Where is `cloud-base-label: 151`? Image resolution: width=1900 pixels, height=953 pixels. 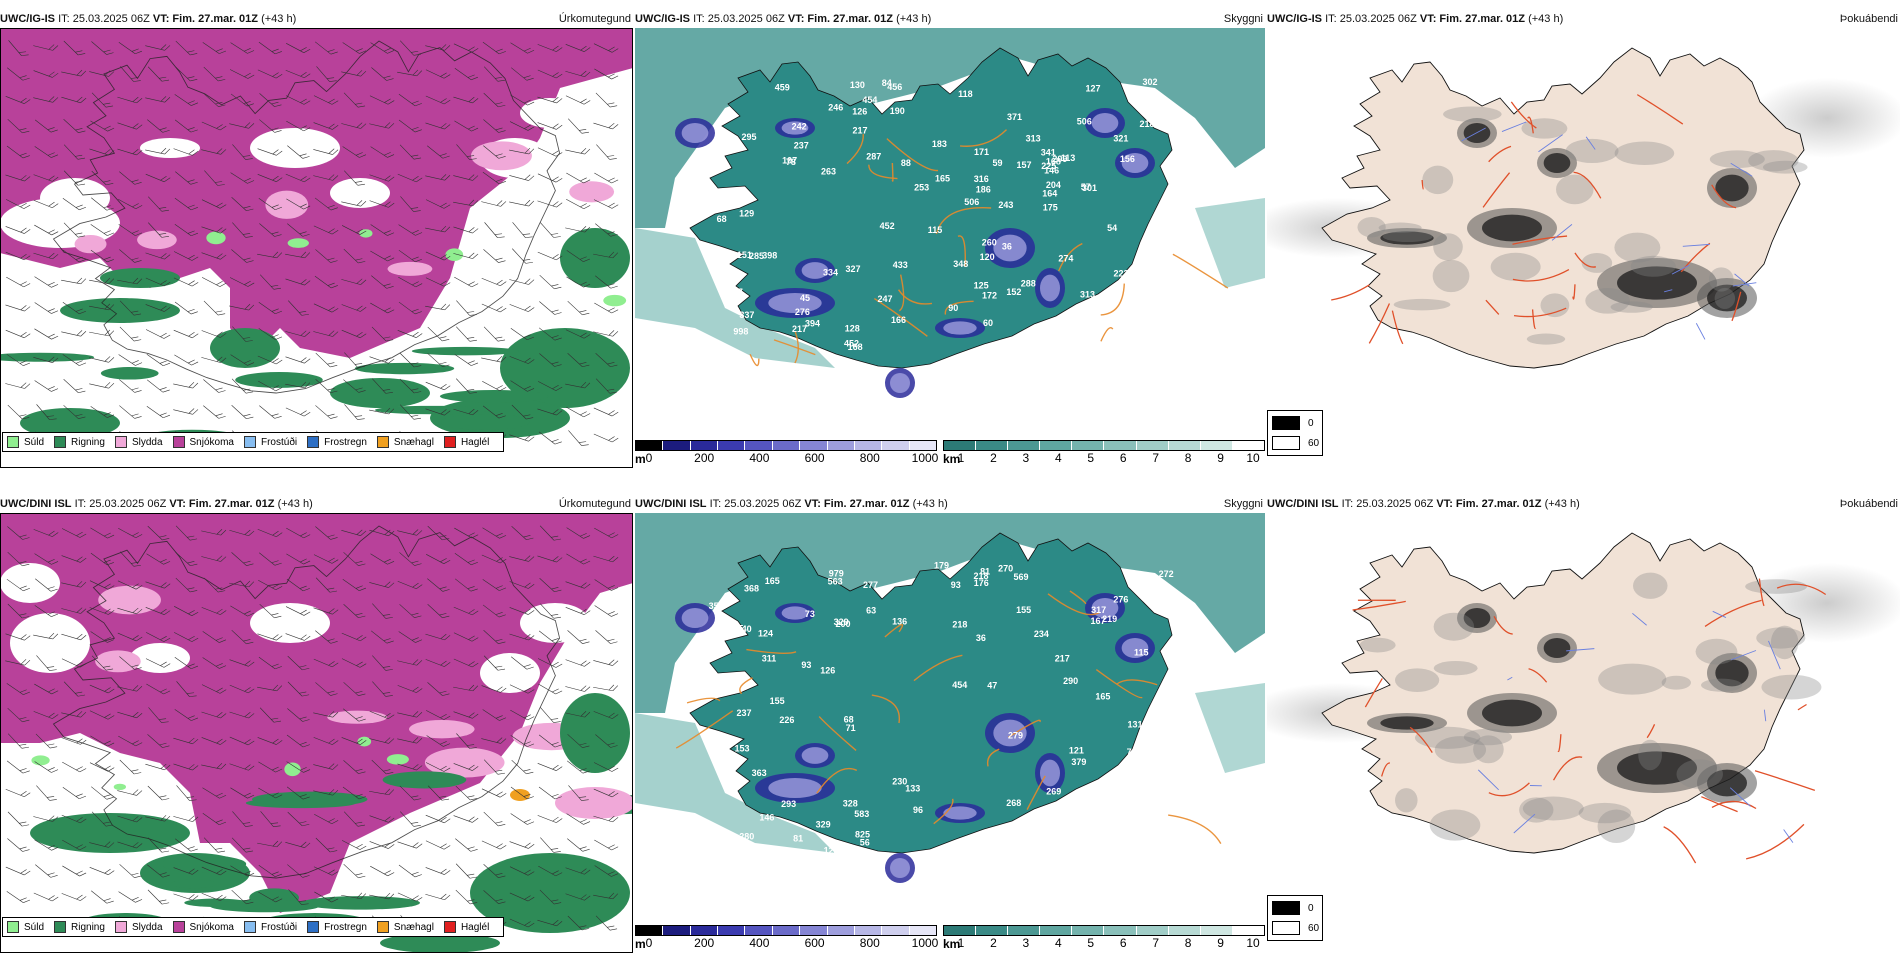
cloud-base-label: 151 is located at coordinates (744, 255).